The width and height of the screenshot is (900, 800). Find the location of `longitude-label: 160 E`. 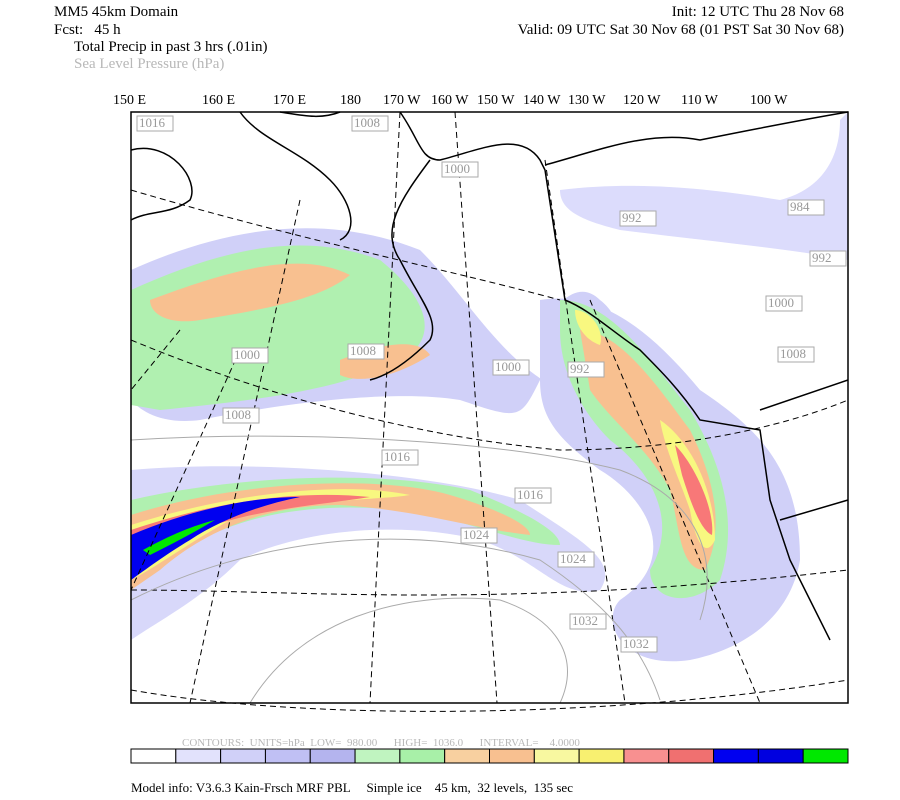

longitude-label: 160 E is located at coordinates (218, 100).